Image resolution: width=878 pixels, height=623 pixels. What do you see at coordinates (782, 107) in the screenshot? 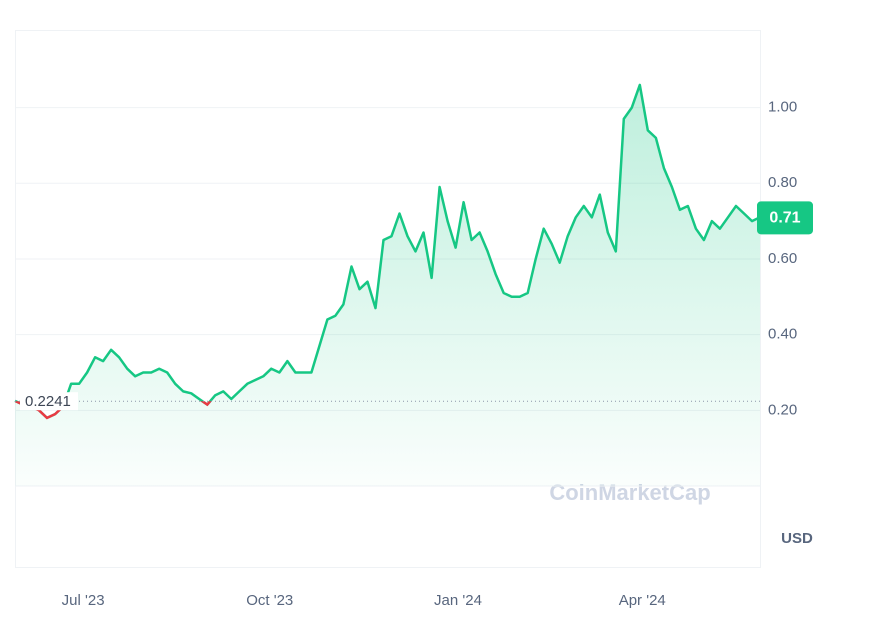
I see `y-tick-label: 1.00` at bounding box center [782, 107].